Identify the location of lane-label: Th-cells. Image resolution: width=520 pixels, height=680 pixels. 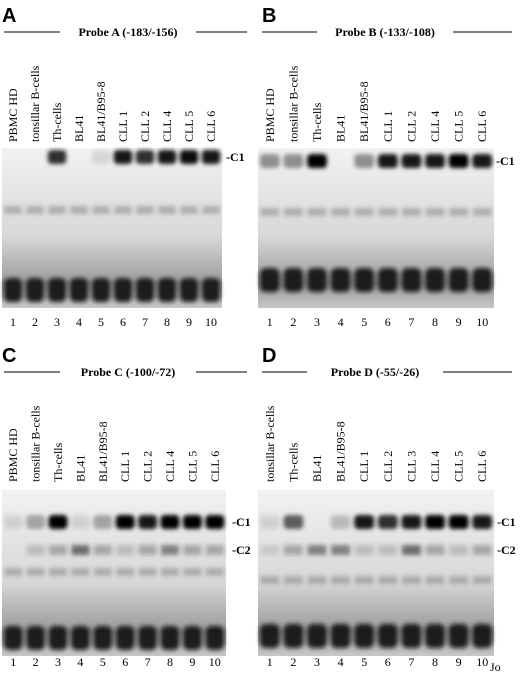
(57, 122).